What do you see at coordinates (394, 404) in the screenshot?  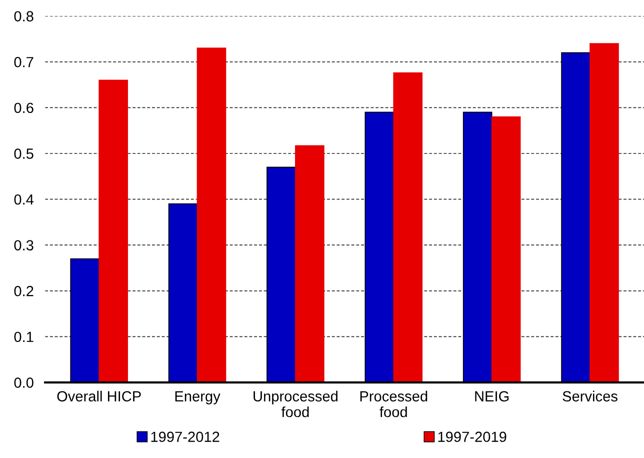 I see `x-tick-label: Processed food` at bounding box center [394, 404].